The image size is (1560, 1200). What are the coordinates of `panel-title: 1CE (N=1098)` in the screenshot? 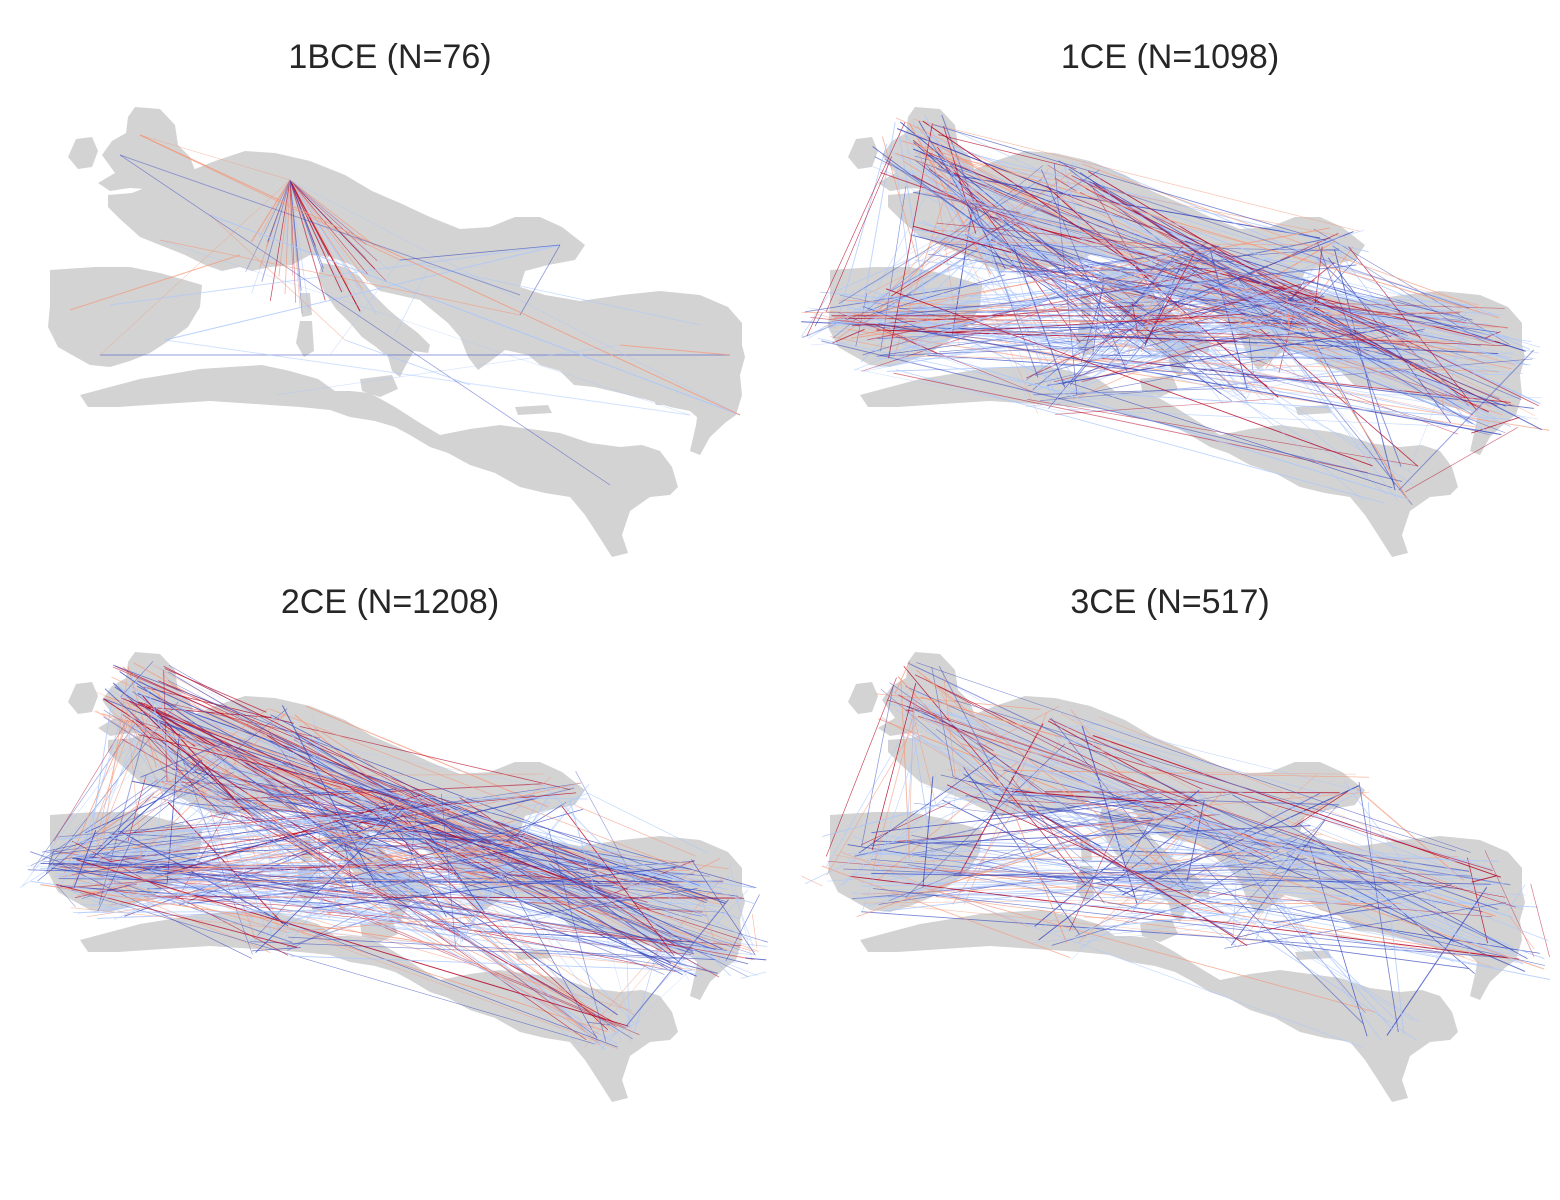 It's located at (1170, 57).